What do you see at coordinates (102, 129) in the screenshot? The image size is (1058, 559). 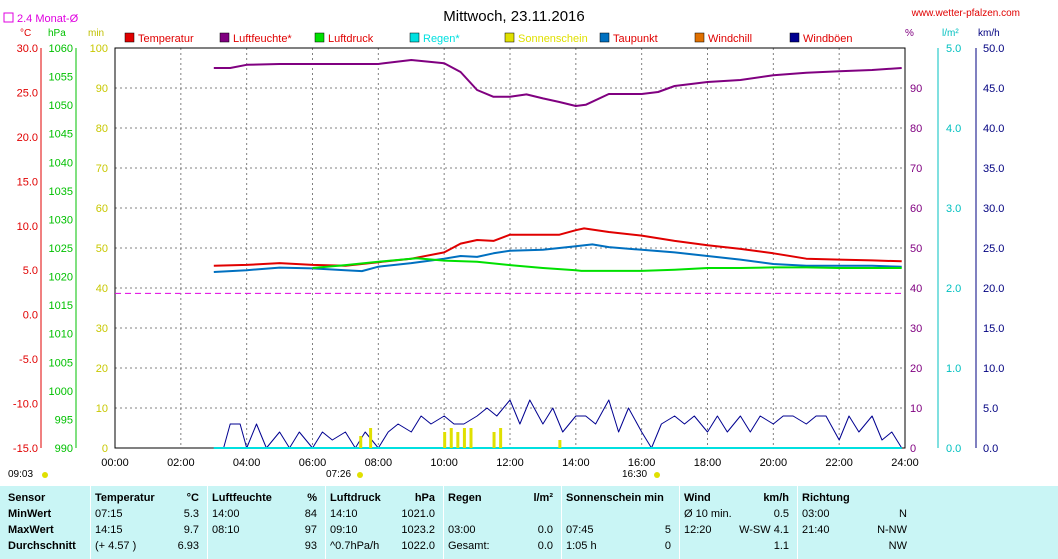 I see `min-tick-label: 80` at bounding box center [102, 129].